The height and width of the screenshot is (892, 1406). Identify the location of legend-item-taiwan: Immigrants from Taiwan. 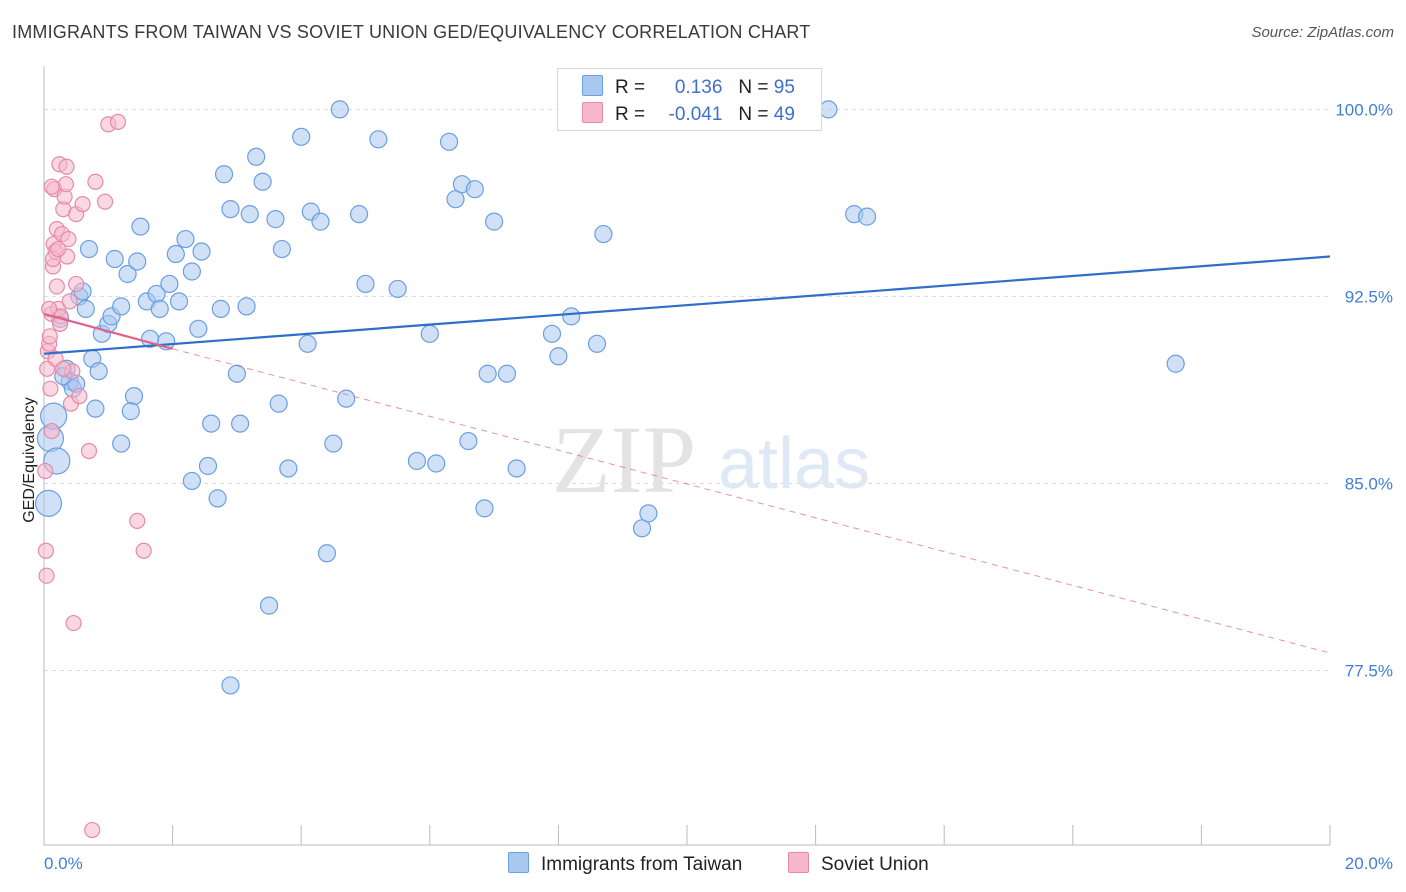
(625, 864).